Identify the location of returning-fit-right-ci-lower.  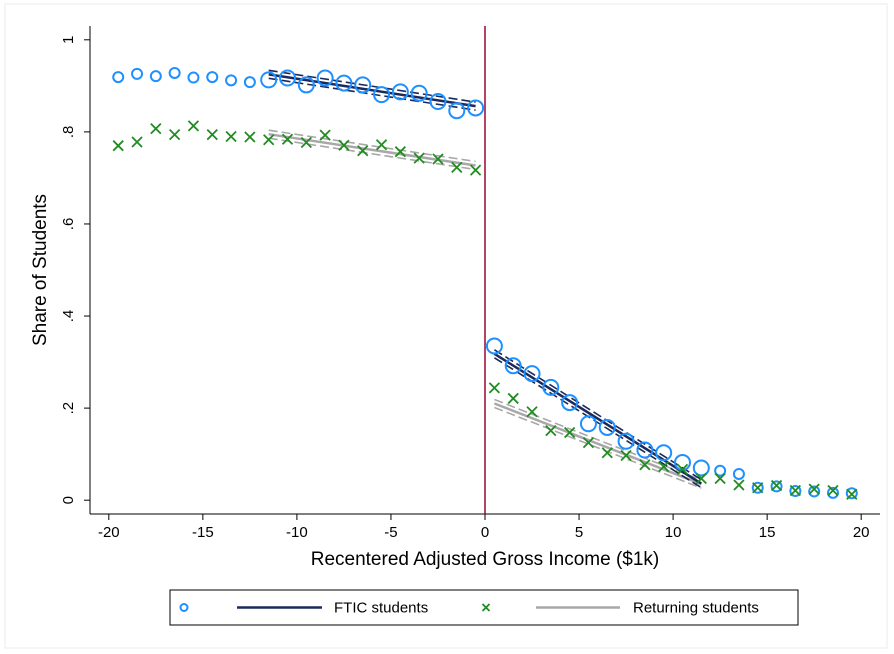
(598, 447).